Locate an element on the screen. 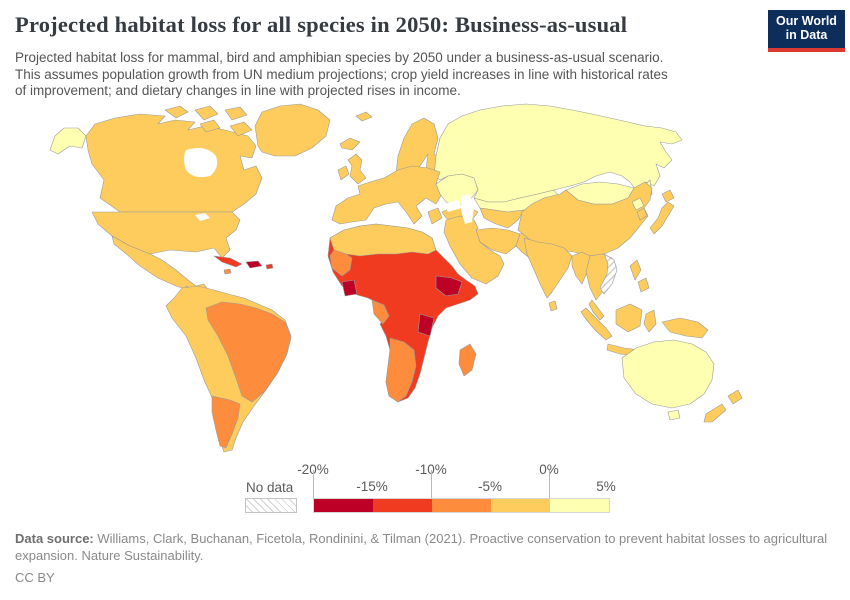  legend-color-bar is located at coordinates (461, 505).